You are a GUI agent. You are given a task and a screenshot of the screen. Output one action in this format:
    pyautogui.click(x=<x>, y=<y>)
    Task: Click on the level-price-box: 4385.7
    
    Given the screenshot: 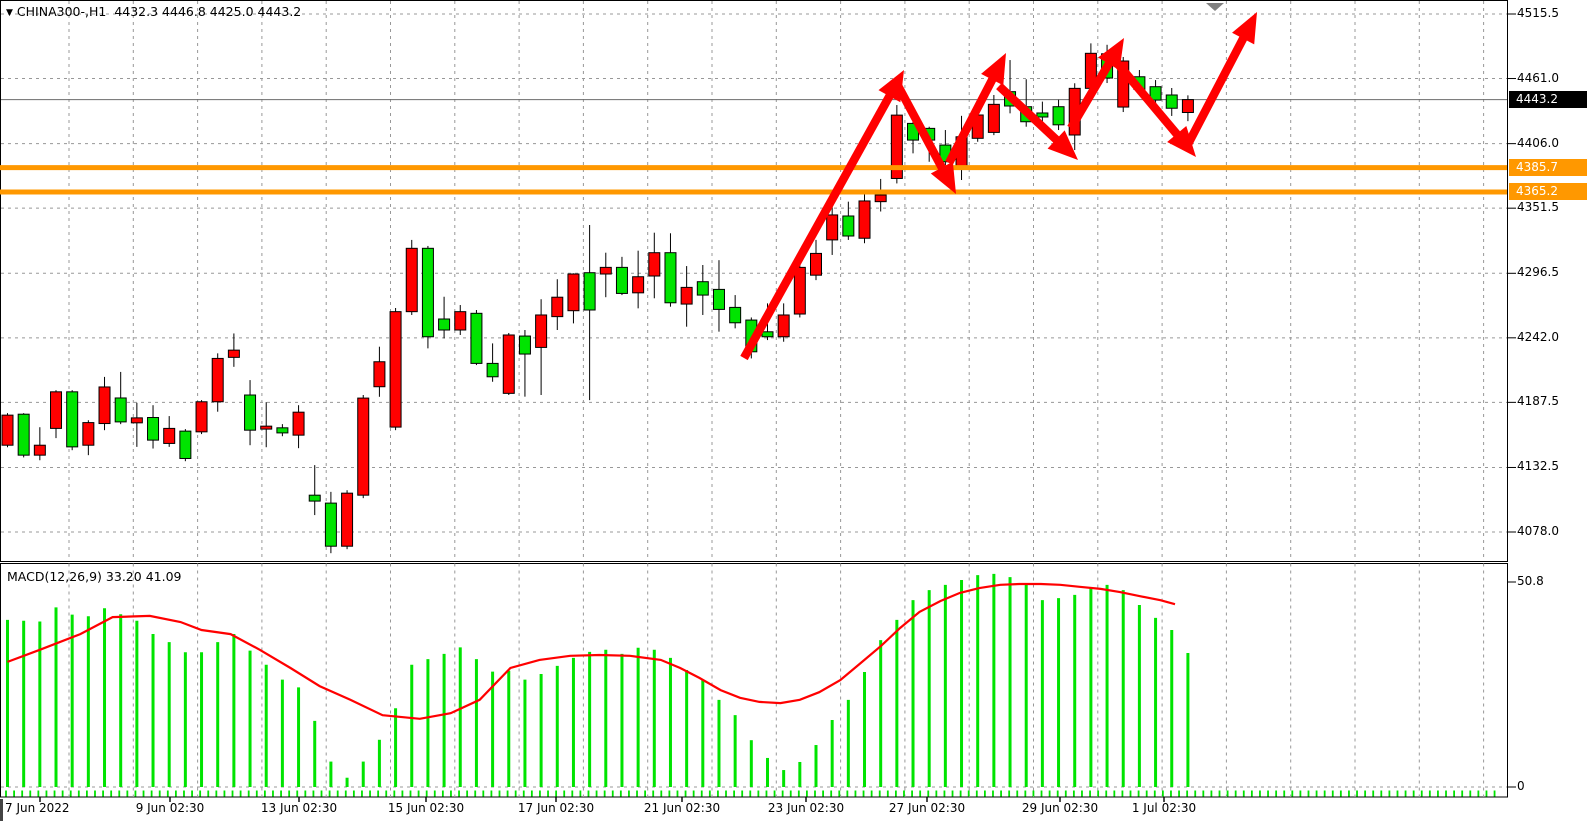 What is the action you would take?
    pyautogui.click(x=1548, y=168)
    